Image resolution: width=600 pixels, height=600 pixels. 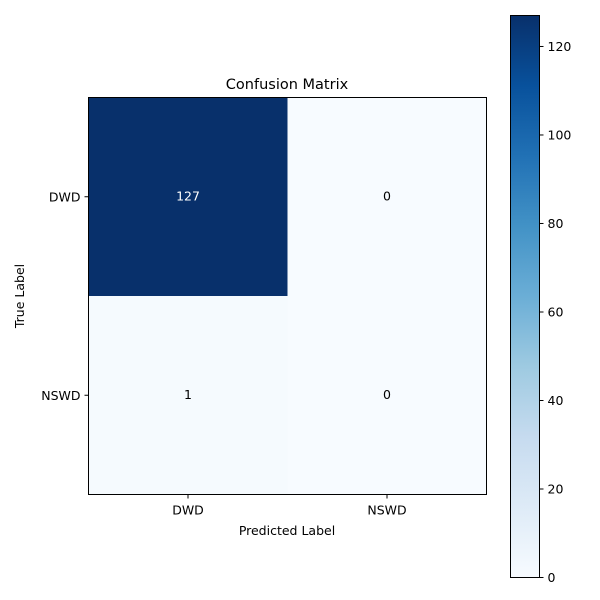 What do you see at coordinates (65, 296) in the screenshot?
I see `y-axis-ticks: DWD NSWD` at bounding box center [65, 296].